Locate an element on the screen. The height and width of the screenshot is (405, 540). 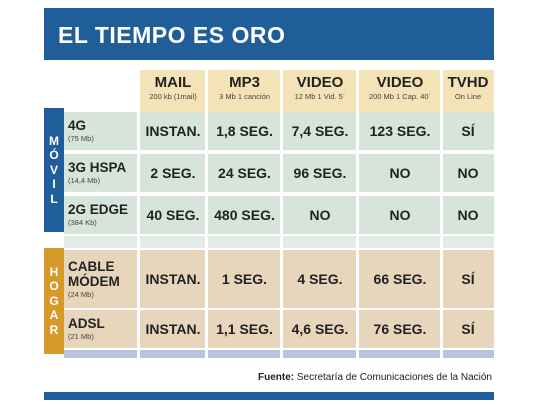
column-header: VIDEO 12 Mb 1 Vid. 5´ is located at coordinates (320, 91).